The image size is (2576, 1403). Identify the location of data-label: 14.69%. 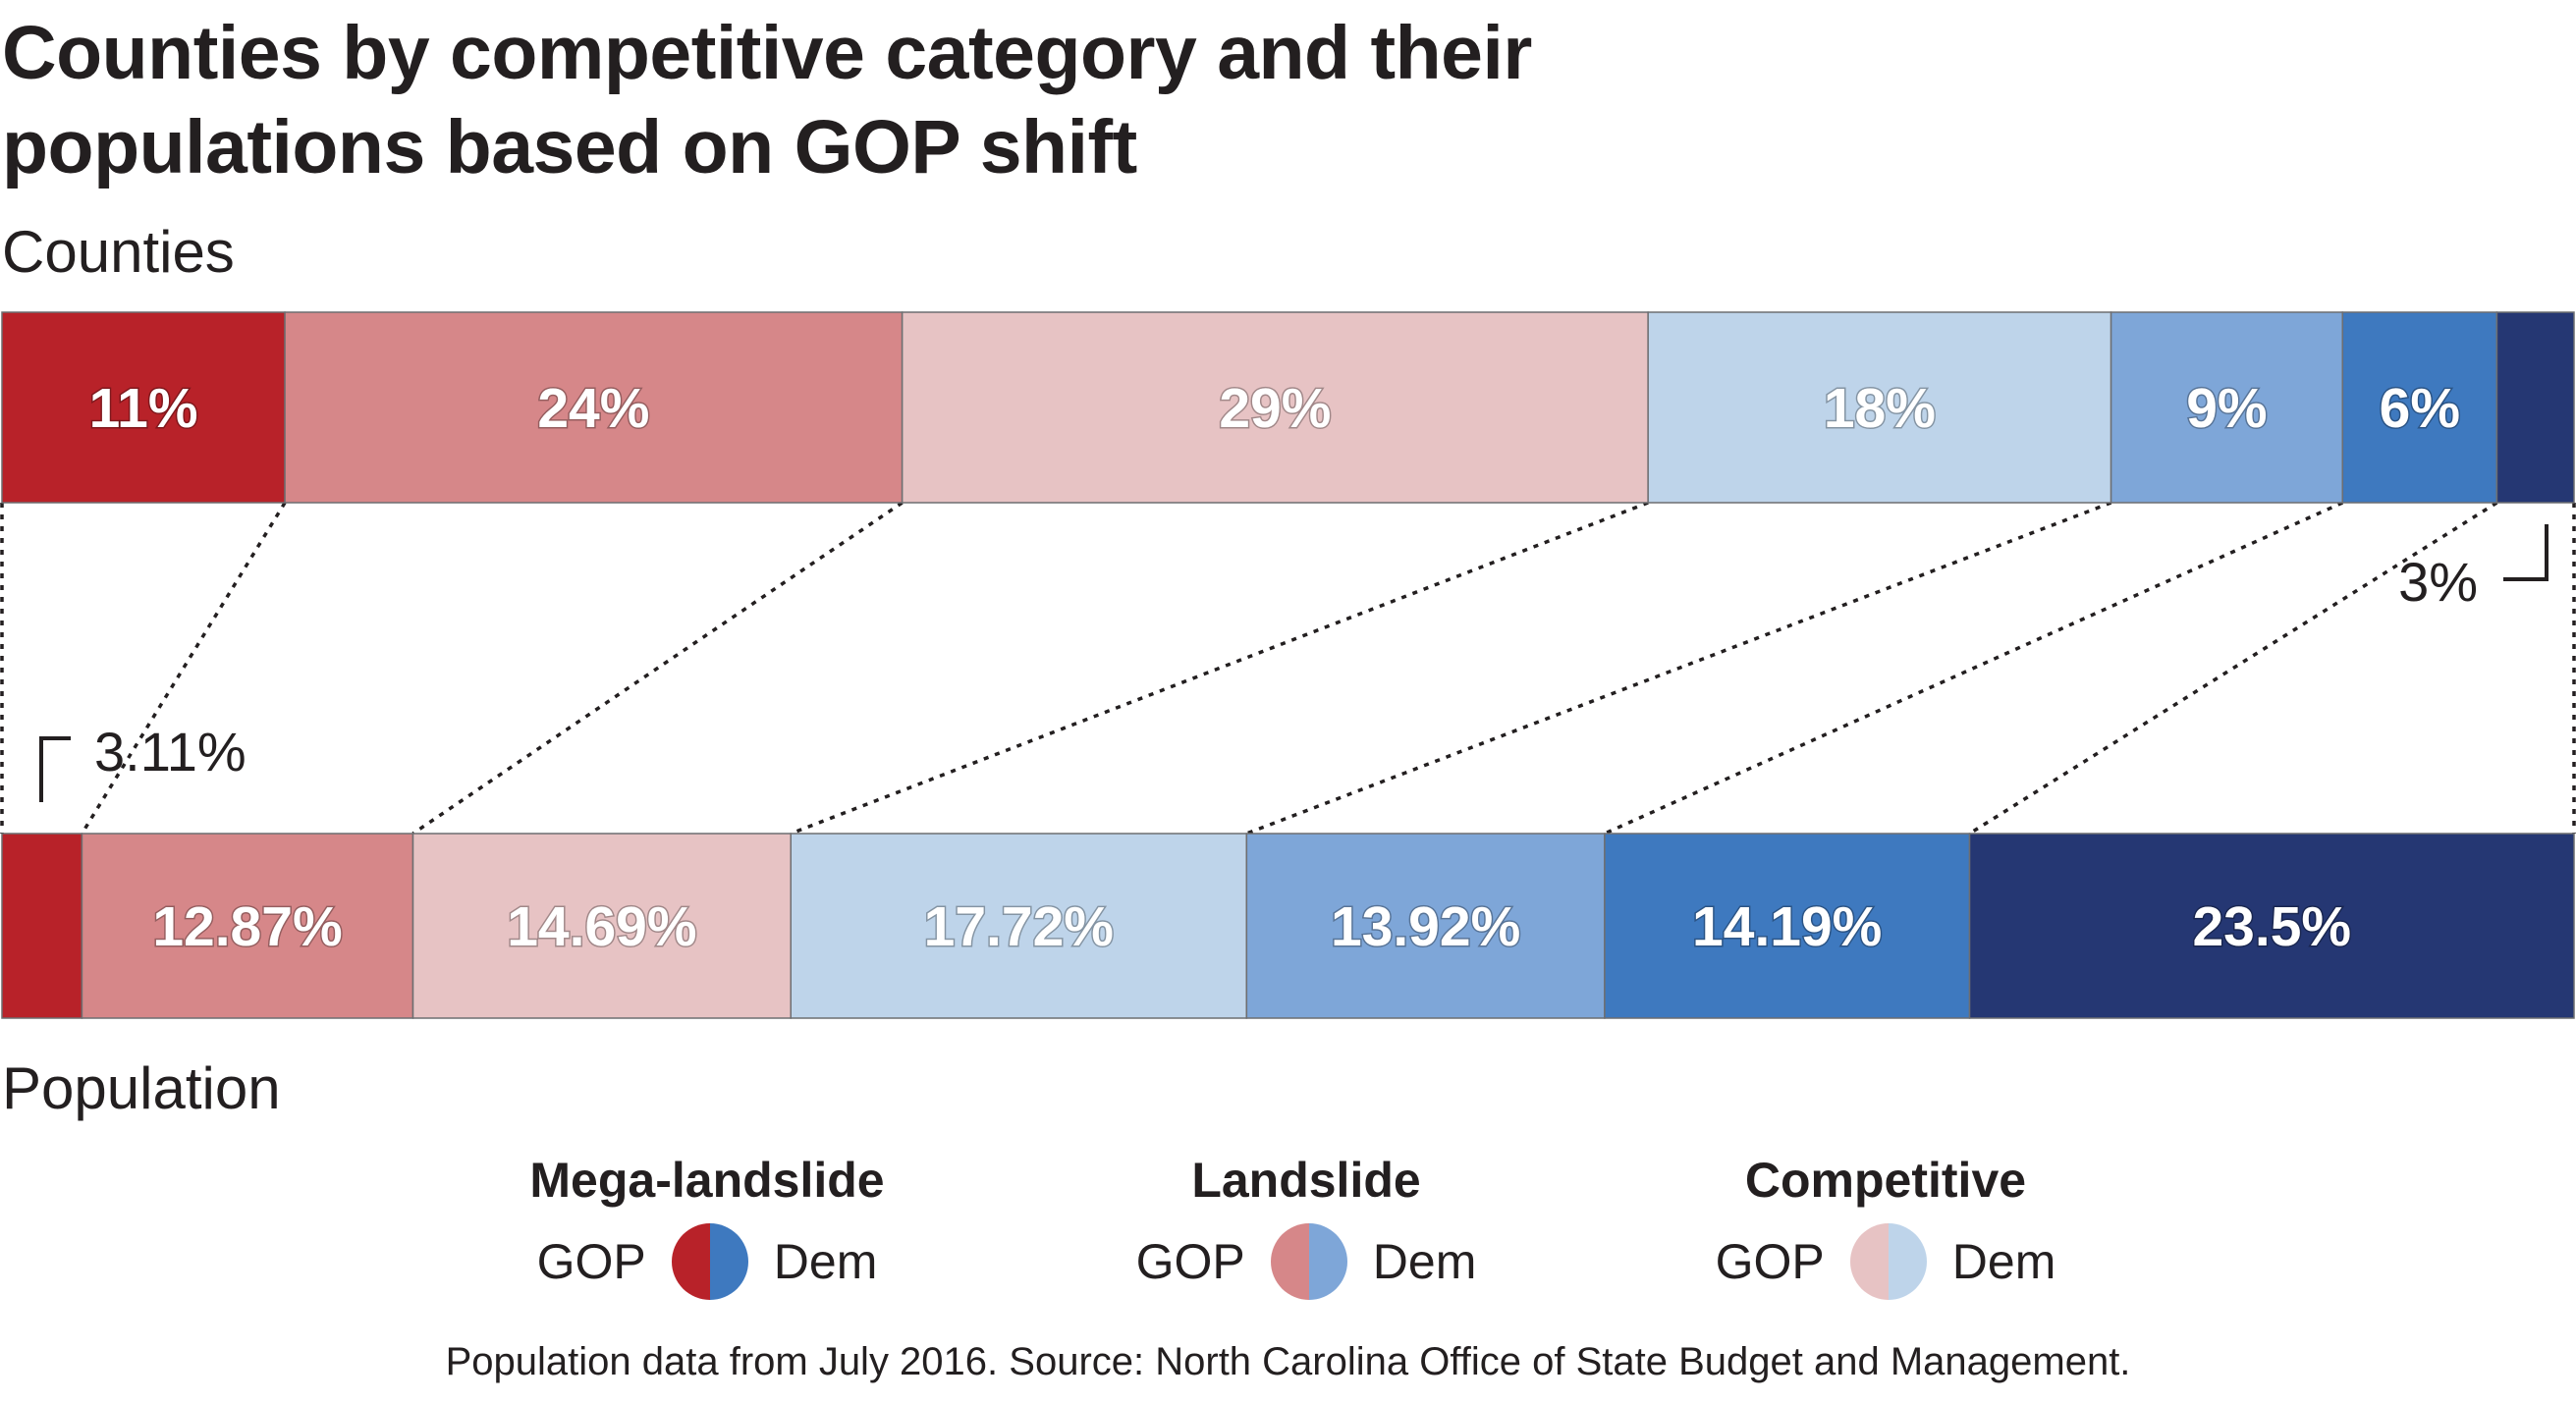
(601, 926).